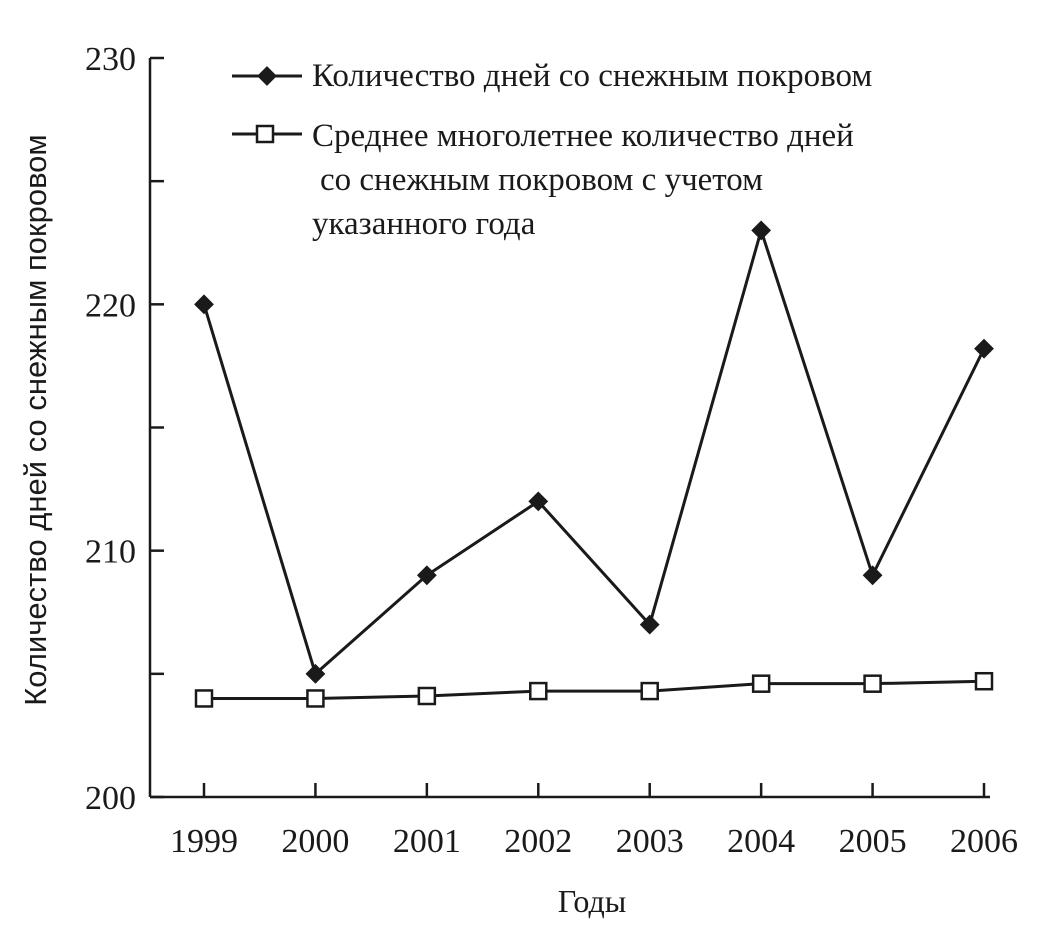 Image resolution: width=1047 pixels, height=946 pixels. What do you see at coordinates (649, 691) in the screenshot?
I see `series-2-point-2003` at bounding box center [649, 691].